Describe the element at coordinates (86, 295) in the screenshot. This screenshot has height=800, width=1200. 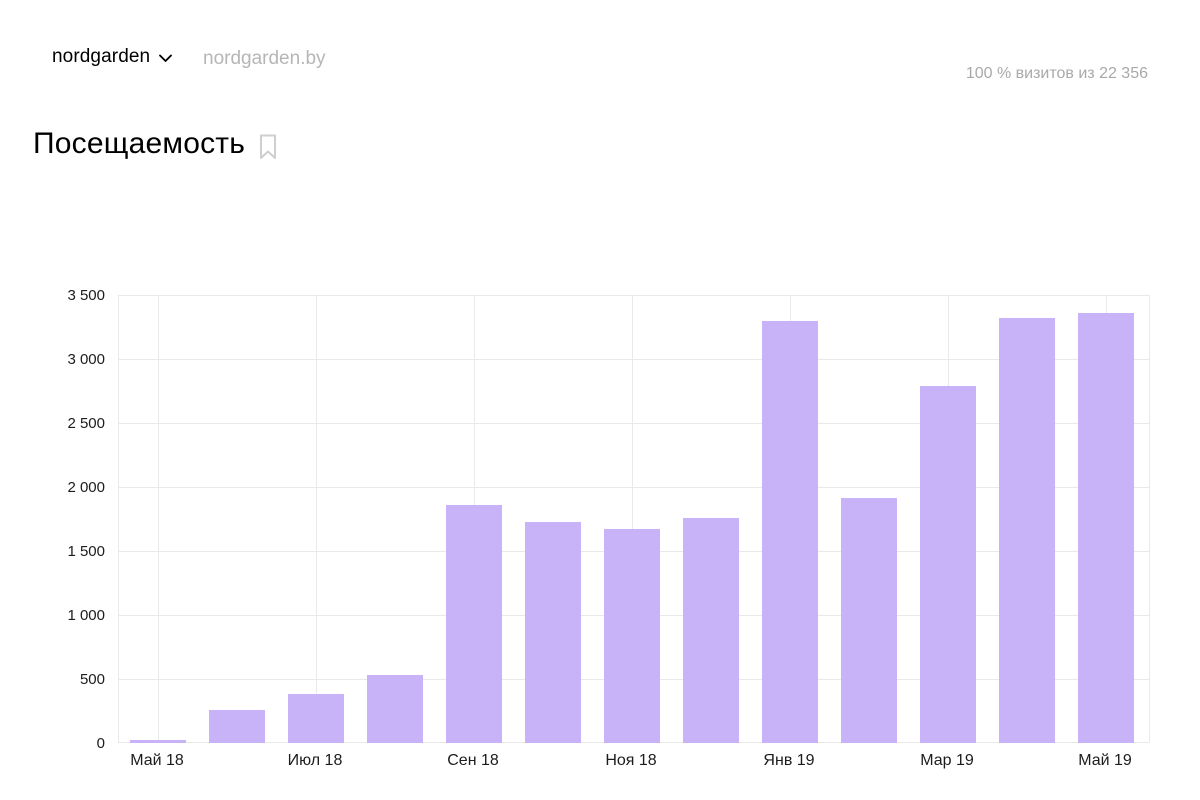
I see `y-tick-label: 3 500` at that location.